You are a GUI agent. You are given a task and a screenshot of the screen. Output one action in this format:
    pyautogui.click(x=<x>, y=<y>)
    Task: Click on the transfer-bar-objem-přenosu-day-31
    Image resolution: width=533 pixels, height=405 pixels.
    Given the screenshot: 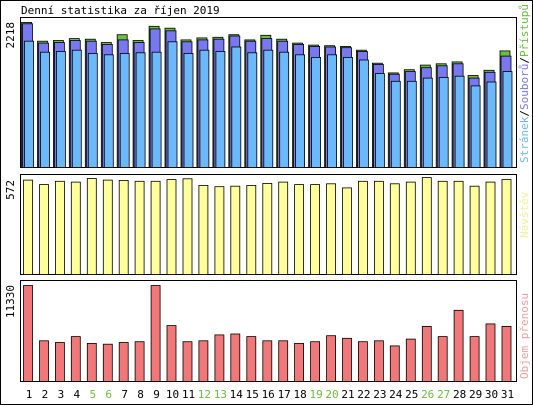 What is the action you would take?
    pyautogui.click(x=506, y=353)
    